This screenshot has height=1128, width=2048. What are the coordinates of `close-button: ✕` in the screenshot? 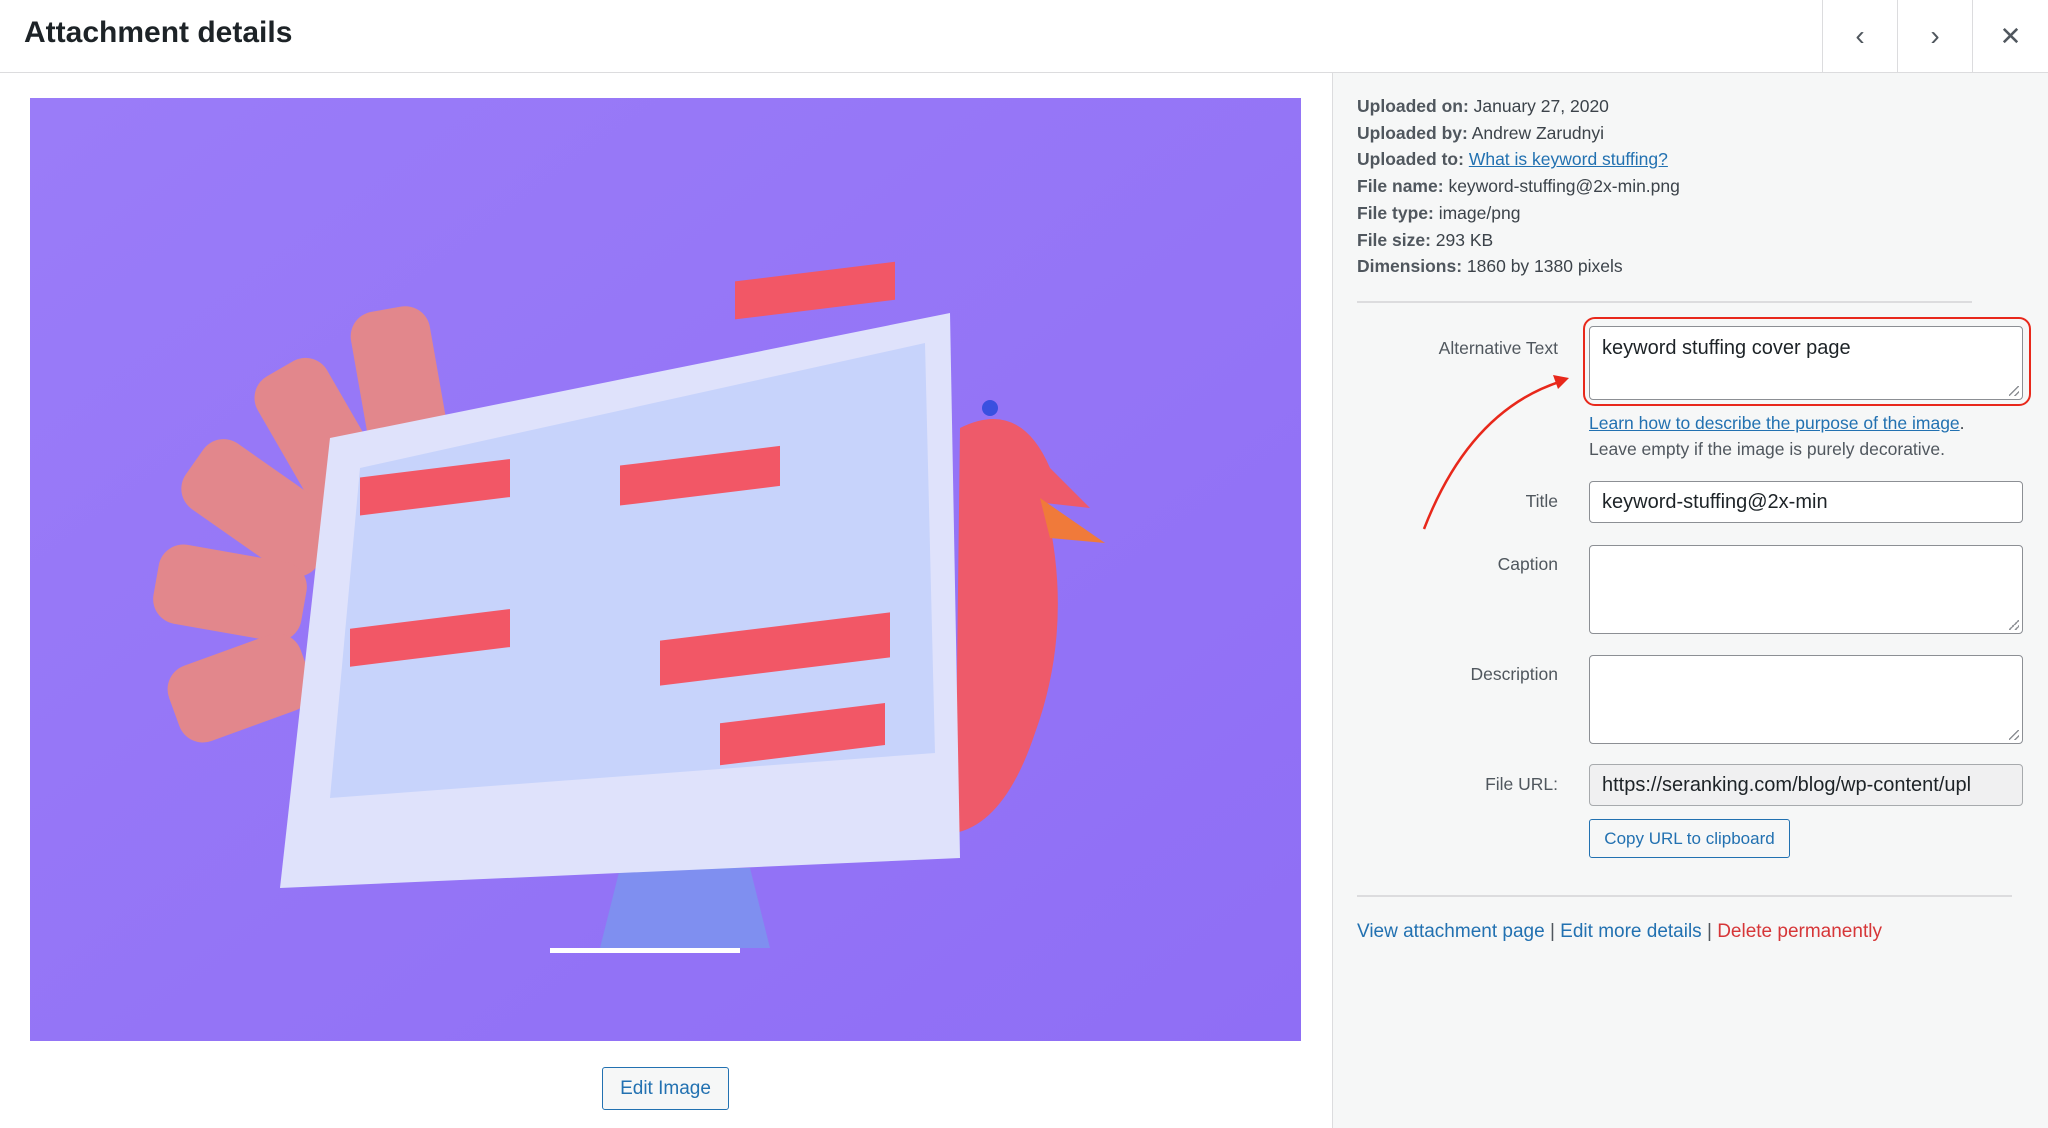 It's located at (2010, 36).